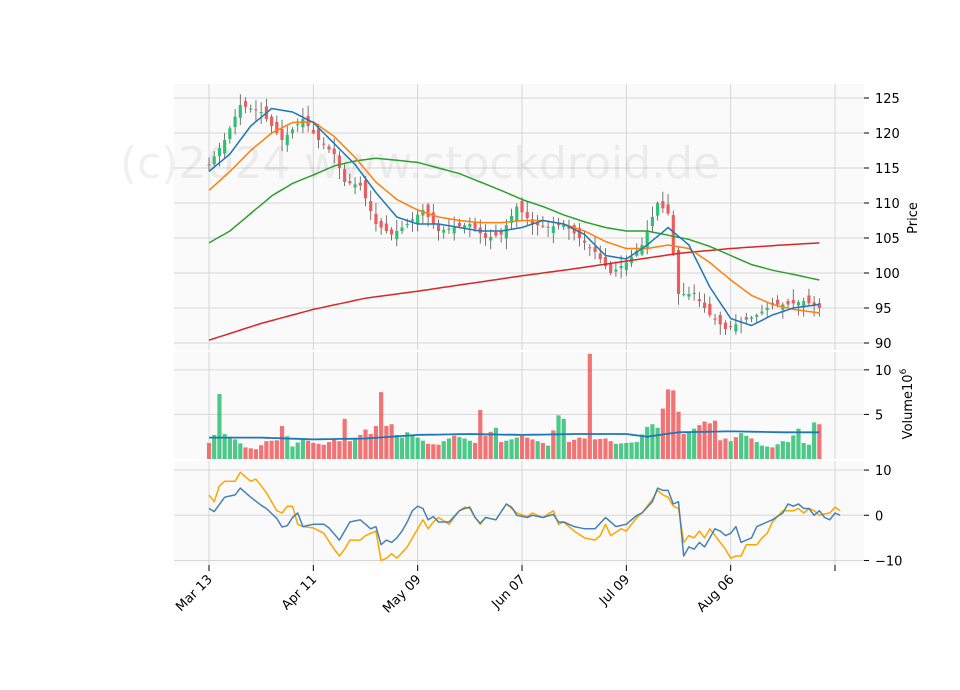  What do you see at coordinates (524, 522) in the screenshot?
I see `macd-line` at bounding box center [524, 522].